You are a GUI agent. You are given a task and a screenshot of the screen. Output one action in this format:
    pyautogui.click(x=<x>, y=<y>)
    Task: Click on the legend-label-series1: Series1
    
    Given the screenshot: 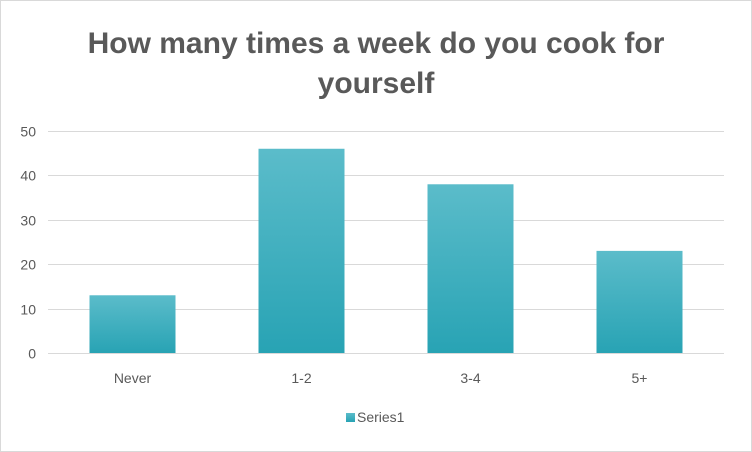 What is the action you would take?
    pyautogui.click(x=381, y=417)
    